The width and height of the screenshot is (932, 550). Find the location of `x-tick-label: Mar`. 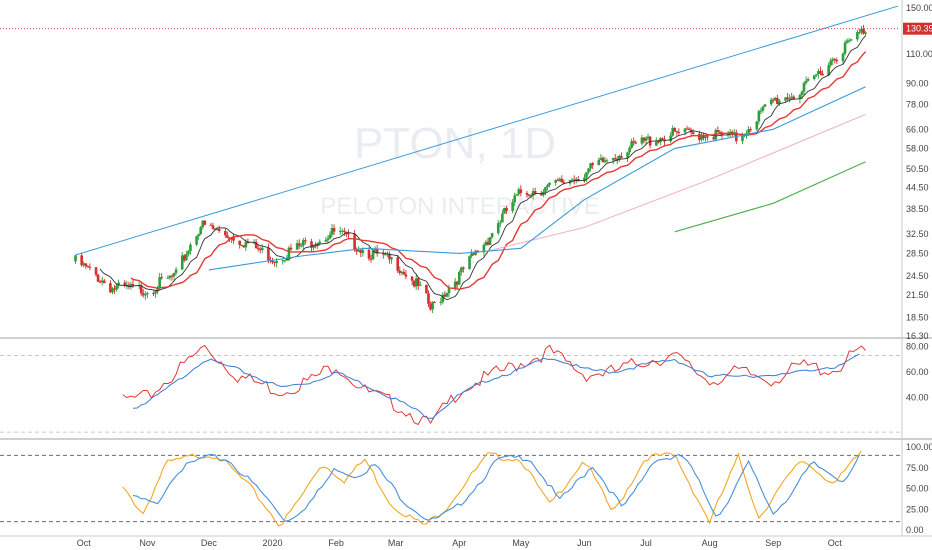

x-tick-label: Mar is located at coordinates (396, 543).